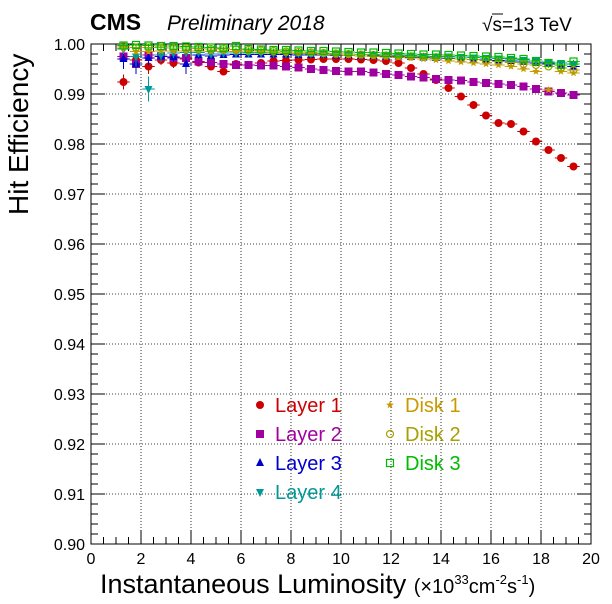 This screenshot has height=604, width=612. Describe the element at coordinates (69, 195) in the screenshot. I see `y-tick-label: 0.97` at that location.